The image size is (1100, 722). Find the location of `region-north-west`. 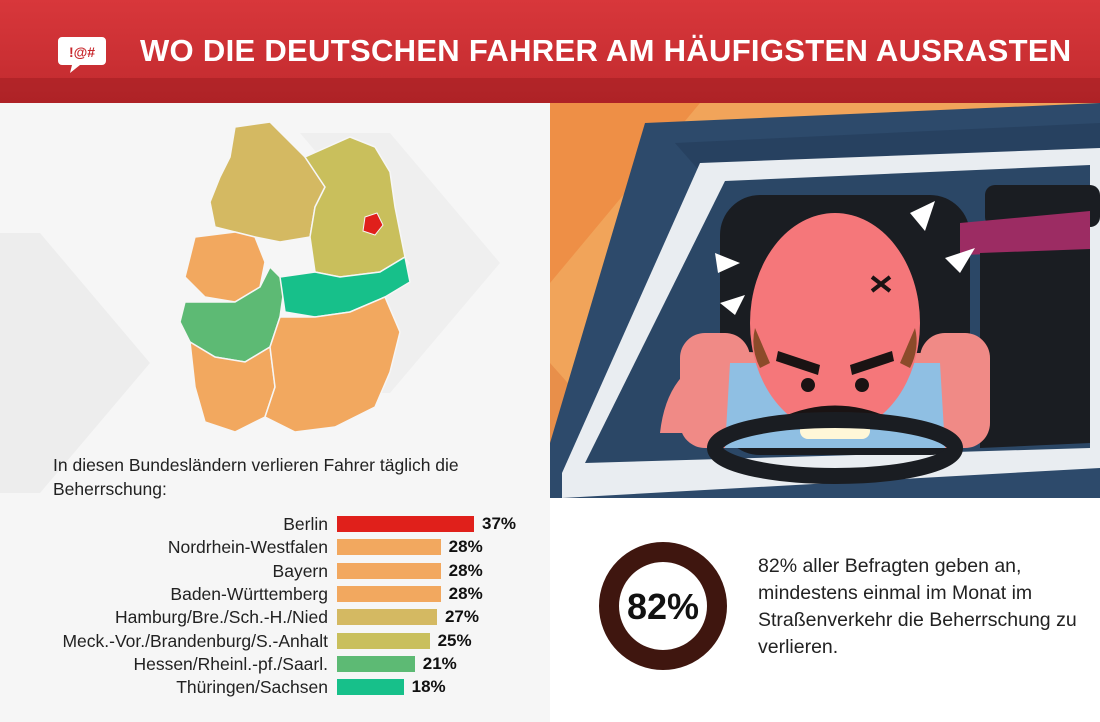

region-north-west is located at coordinates (267, 182).